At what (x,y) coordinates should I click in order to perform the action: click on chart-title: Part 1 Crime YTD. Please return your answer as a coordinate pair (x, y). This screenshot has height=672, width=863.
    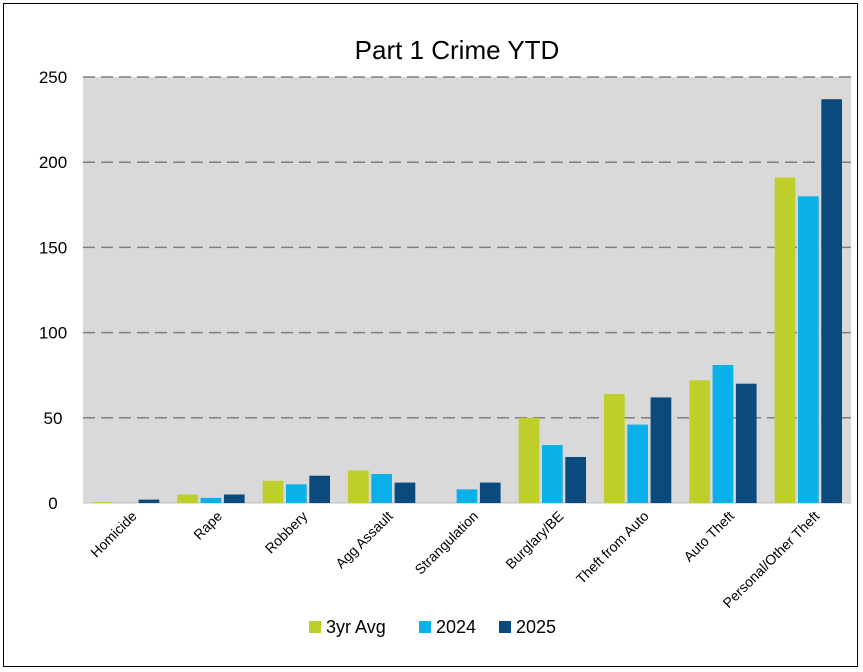
    Looking at the image, I should click on (457, 50).